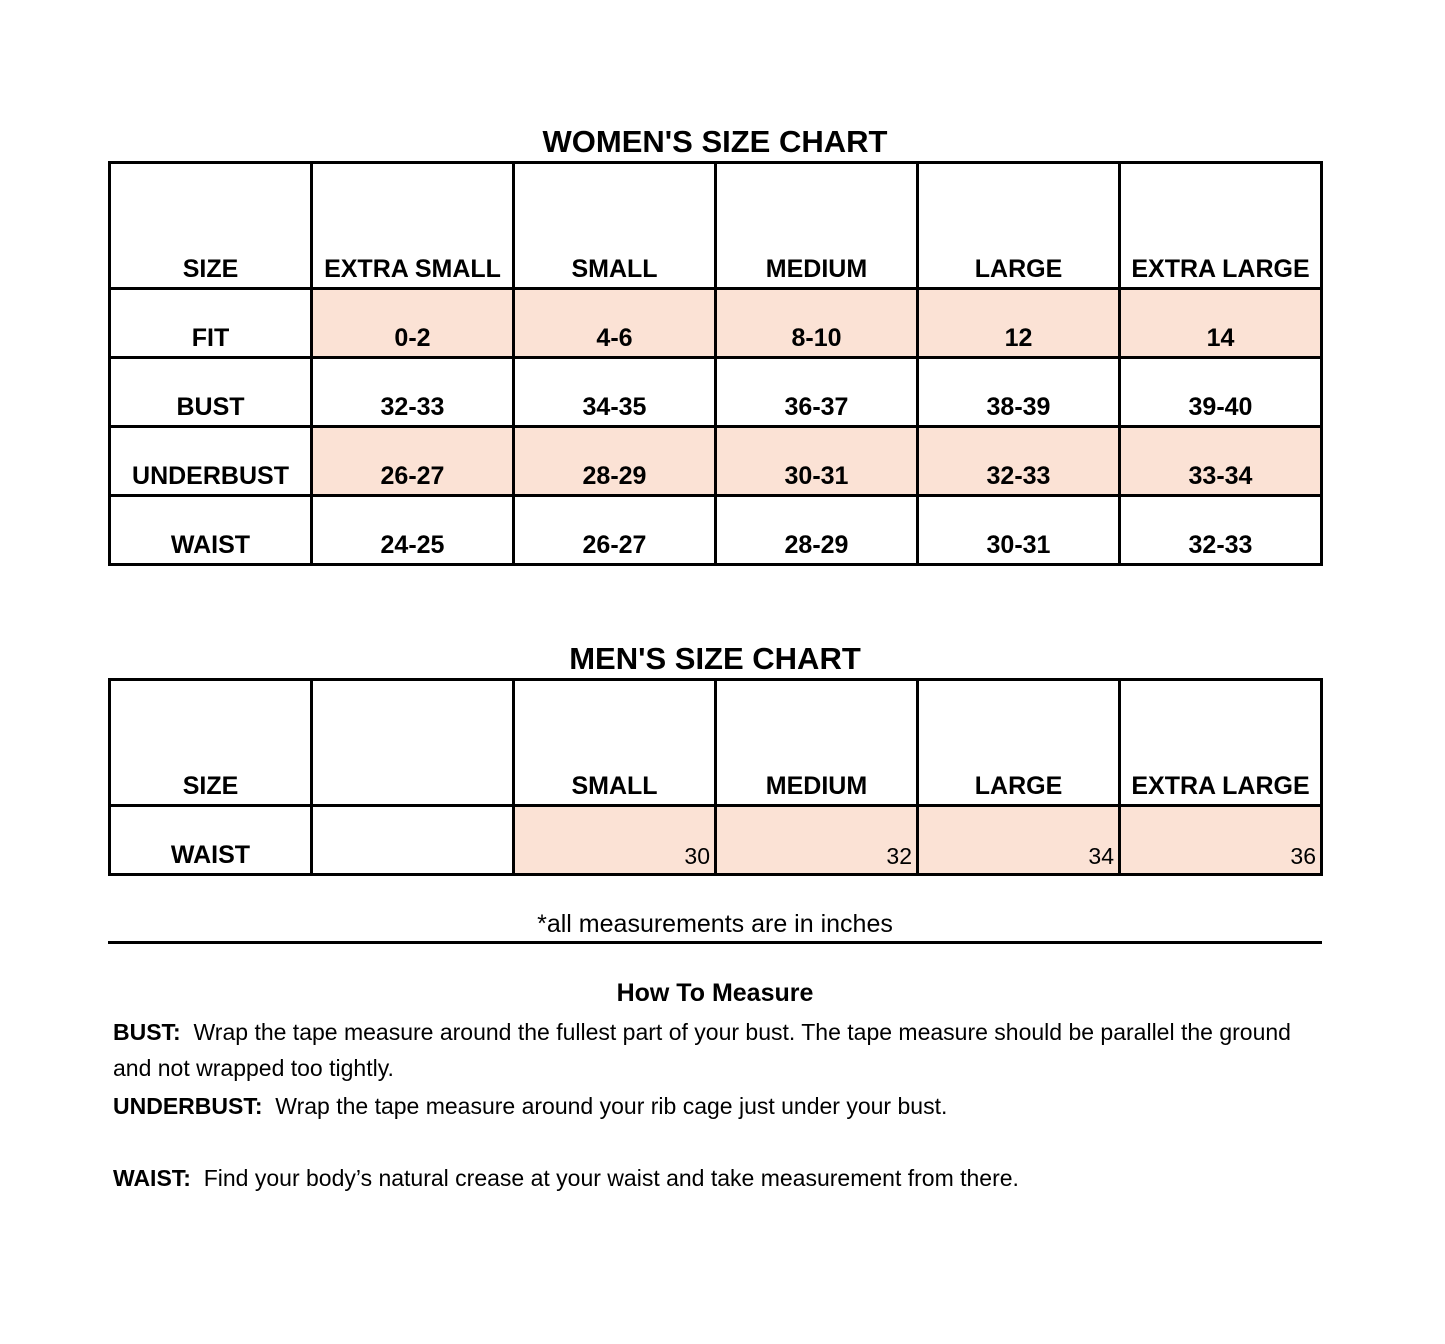 The width and height of the screenshot is (1445, 1344). Describe the element at coordinates (188, 1106) in the screenshot. I see `item-label: UNDERBUST:` at that location.